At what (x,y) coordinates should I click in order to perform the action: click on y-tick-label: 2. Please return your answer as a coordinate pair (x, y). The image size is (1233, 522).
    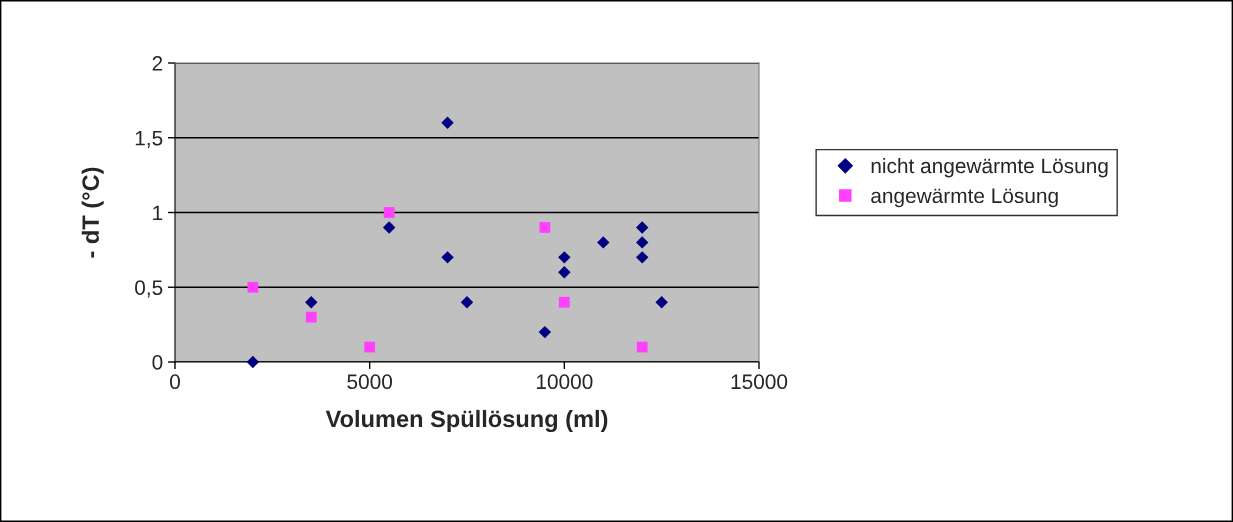
    Looking at the image, I should click on (157, 63).